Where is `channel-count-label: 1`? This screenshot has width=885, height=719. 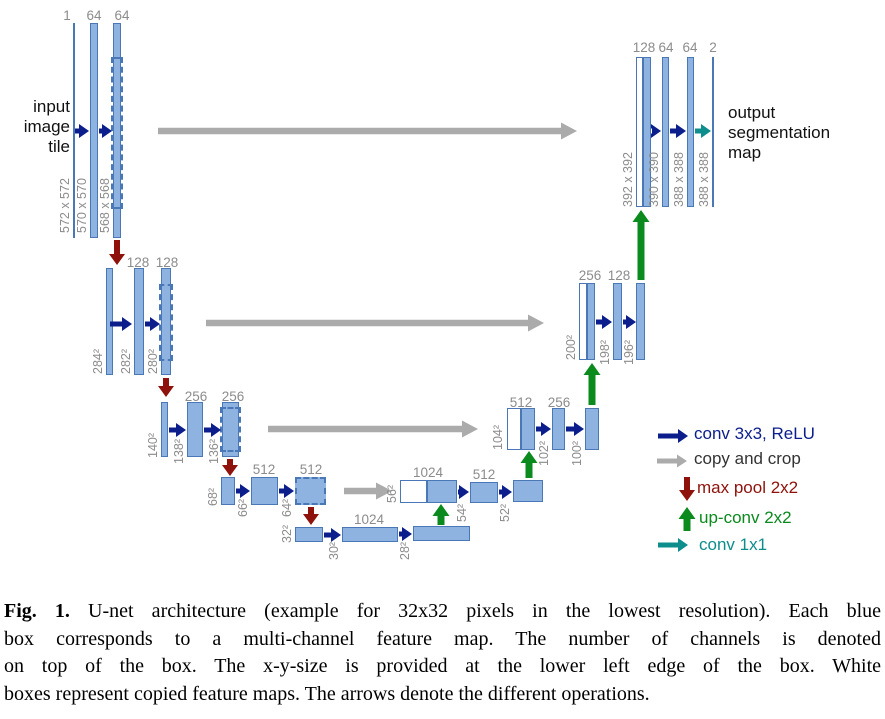 channel-count-label: 1 is located at coordinates (67, 15).